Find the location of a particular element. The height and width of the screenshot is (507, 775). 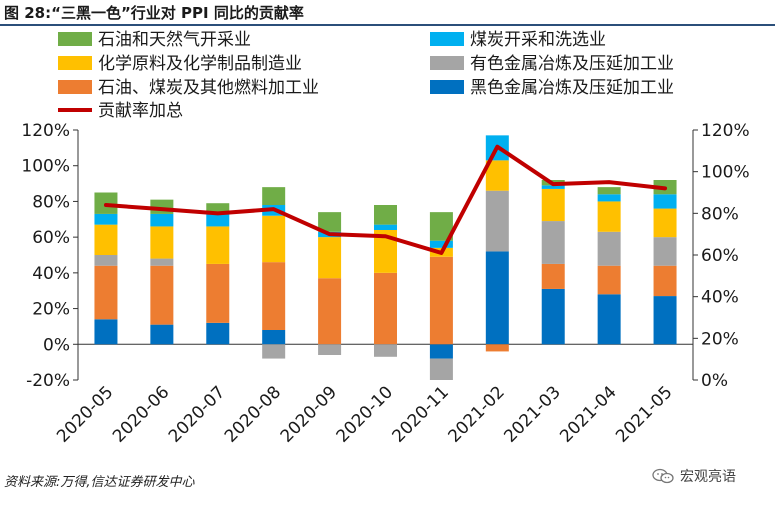

x-tick-label: 2020-11 is located at coordinates (421, 414).